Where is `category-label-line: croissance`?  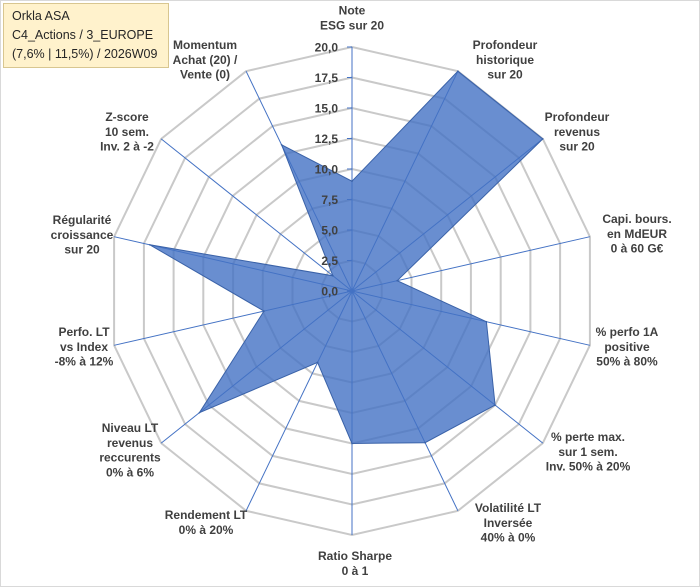 category-label-line: croissance is located at coordinates (82, 235).